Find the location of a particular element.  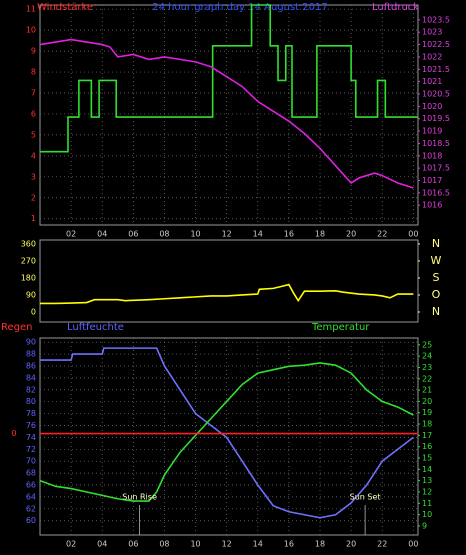

y-tick-label: 76 is located at coordinates (31, 425).